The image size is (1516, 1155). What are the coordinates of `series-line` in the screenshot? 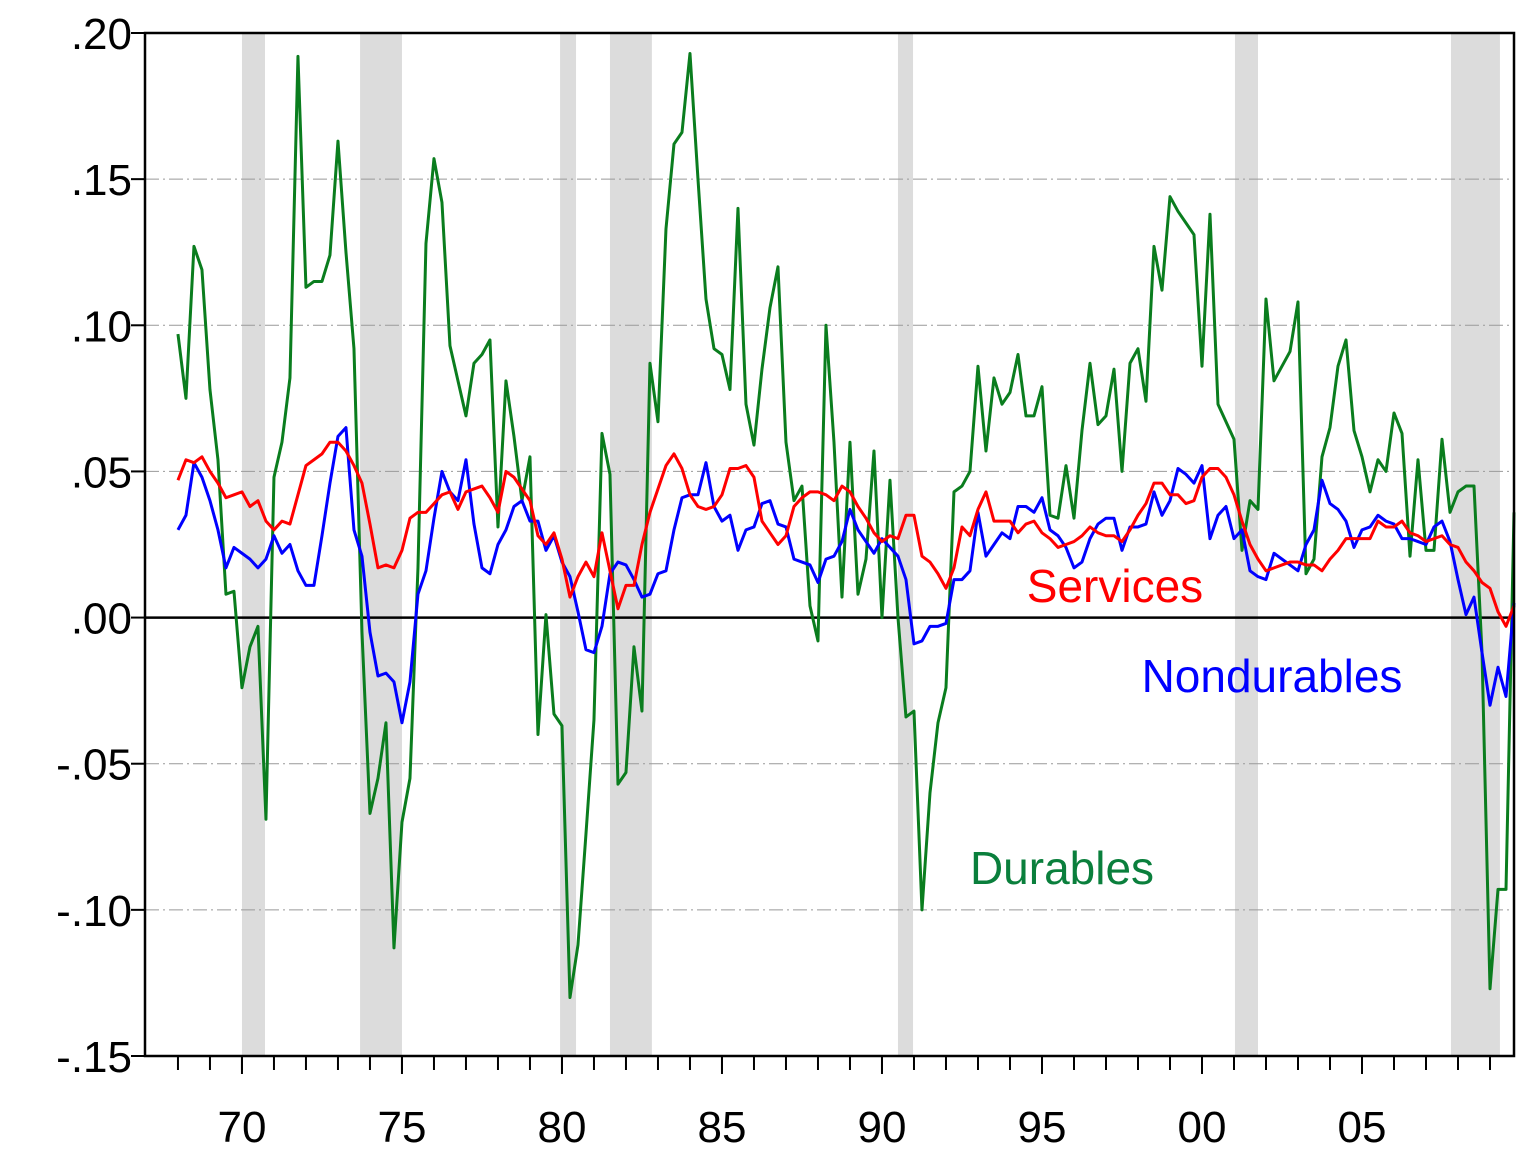 It's located at (846, 534).